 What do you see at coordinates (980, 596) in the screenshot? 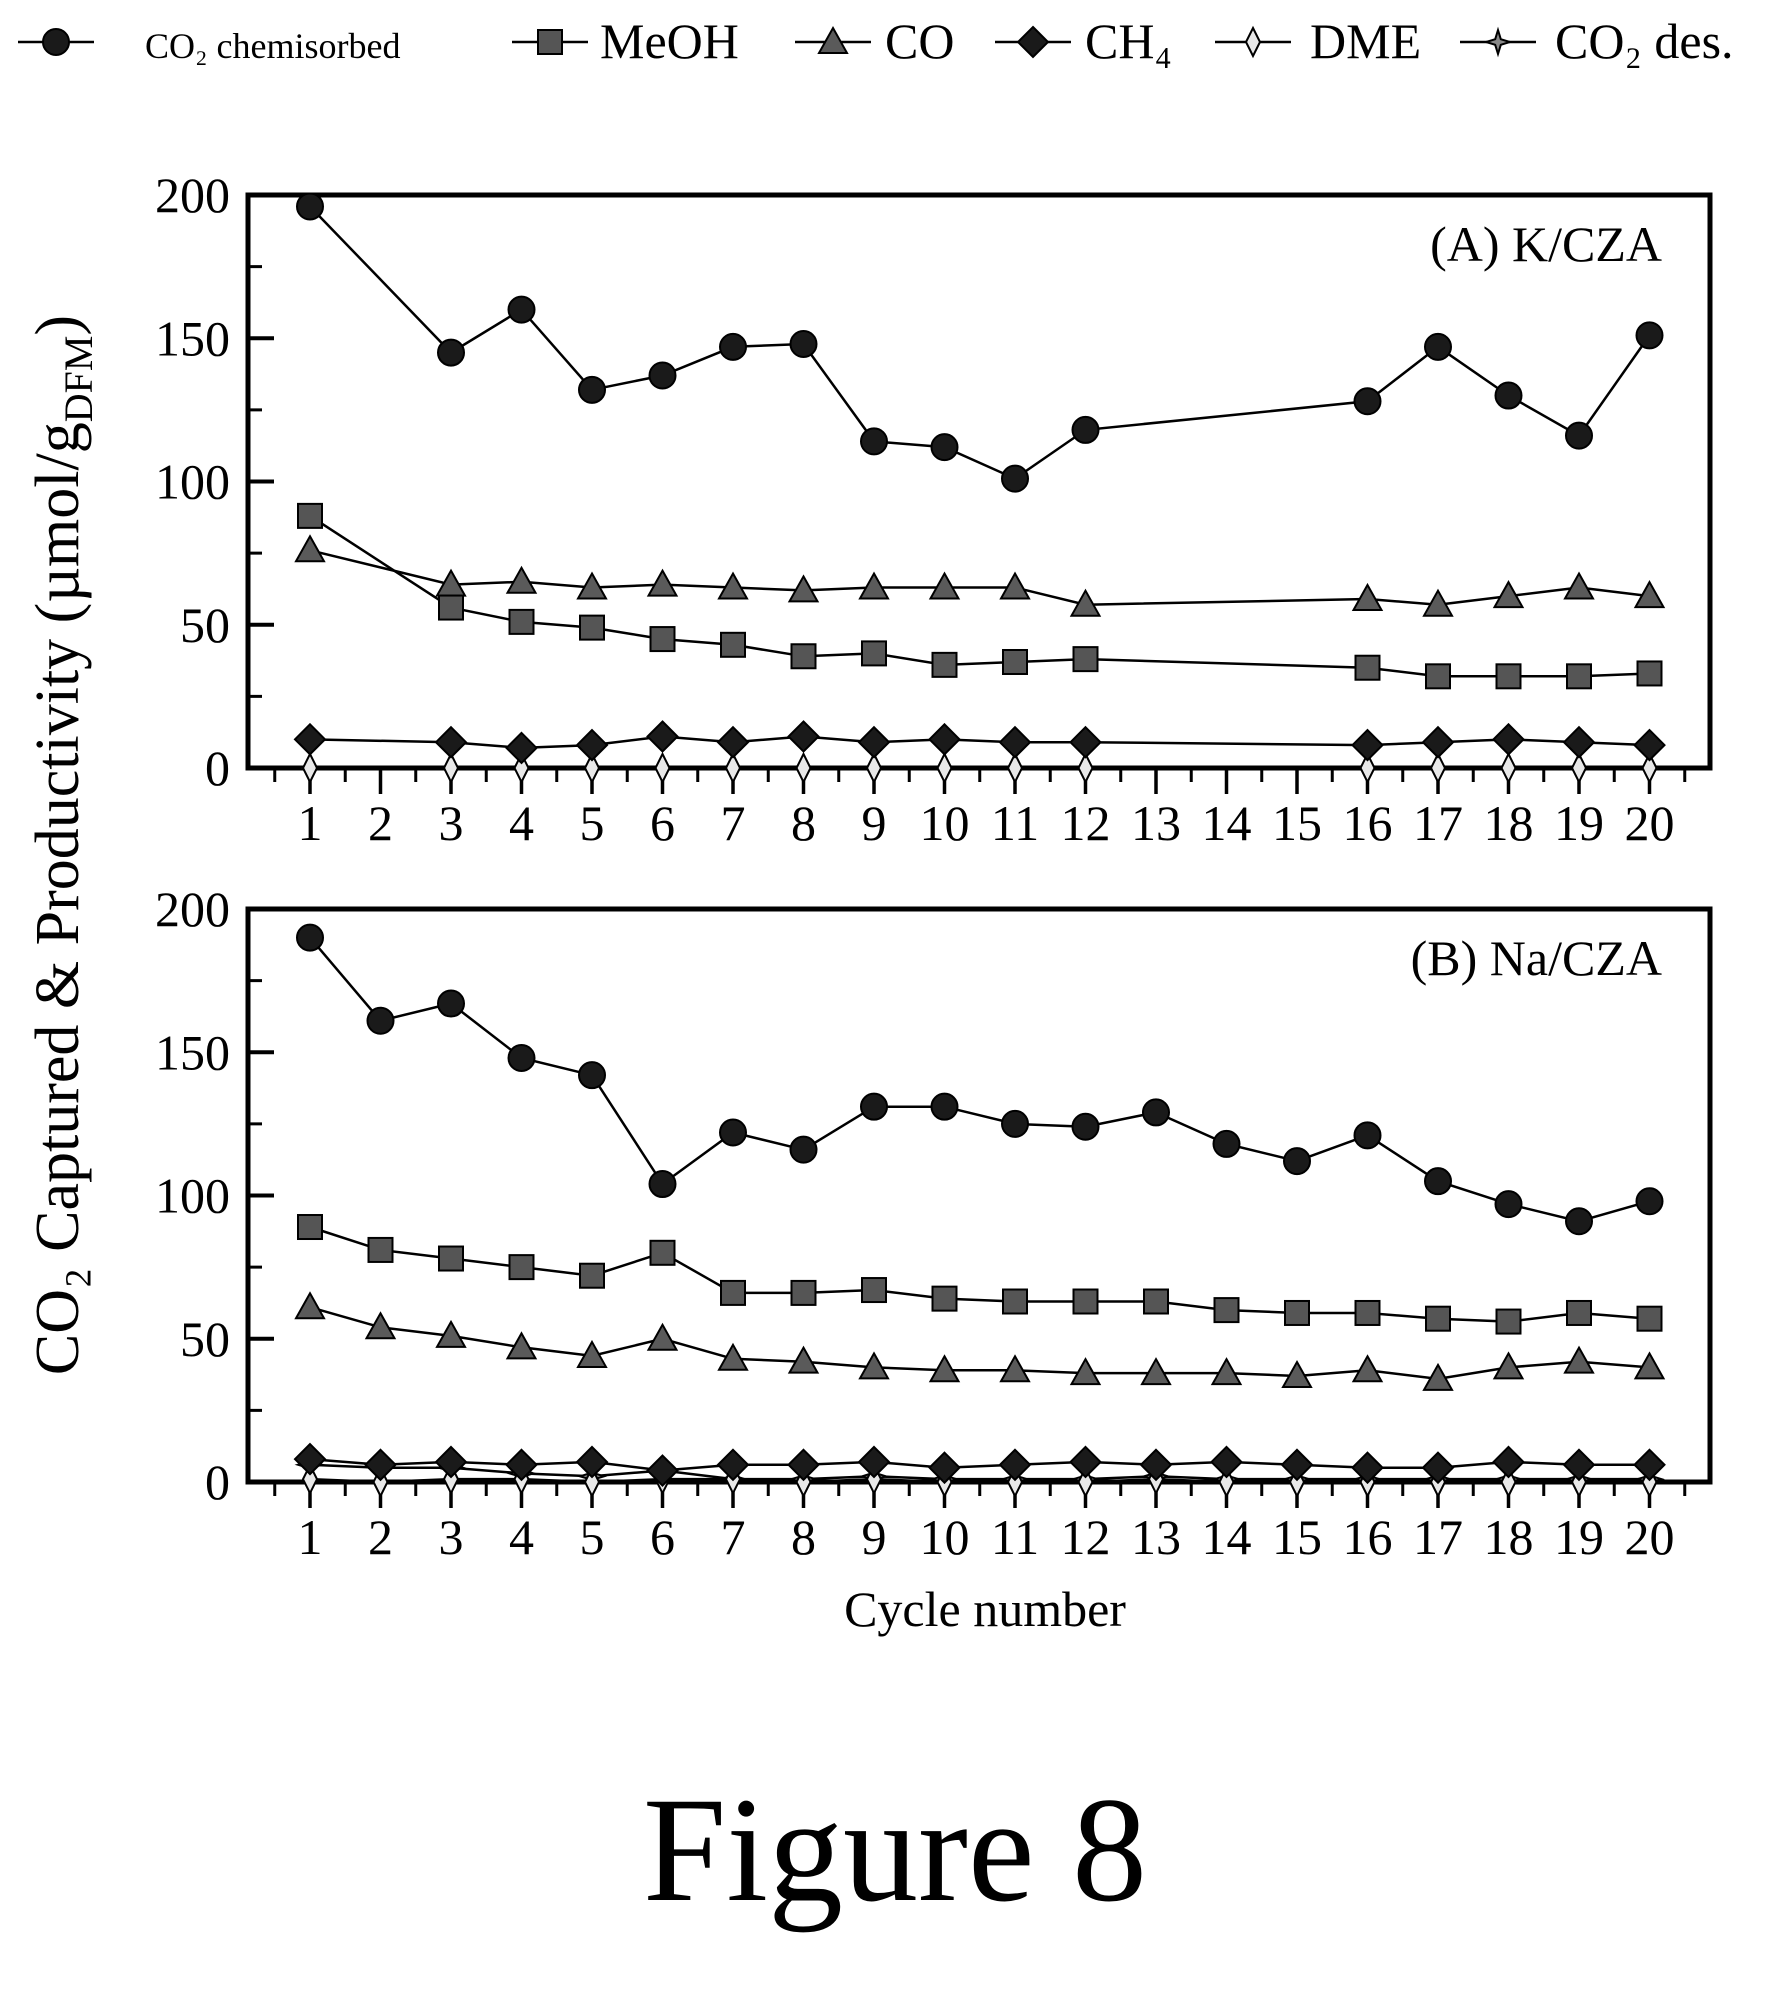
I see `series-meoh` at bounding box center [980, 596].